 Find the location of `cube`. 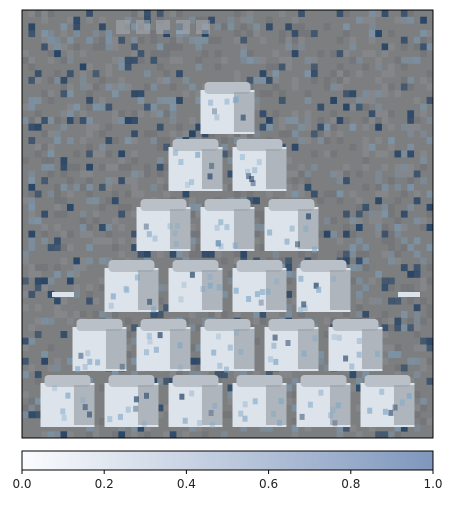

cube is located at coordinates (163, 225).